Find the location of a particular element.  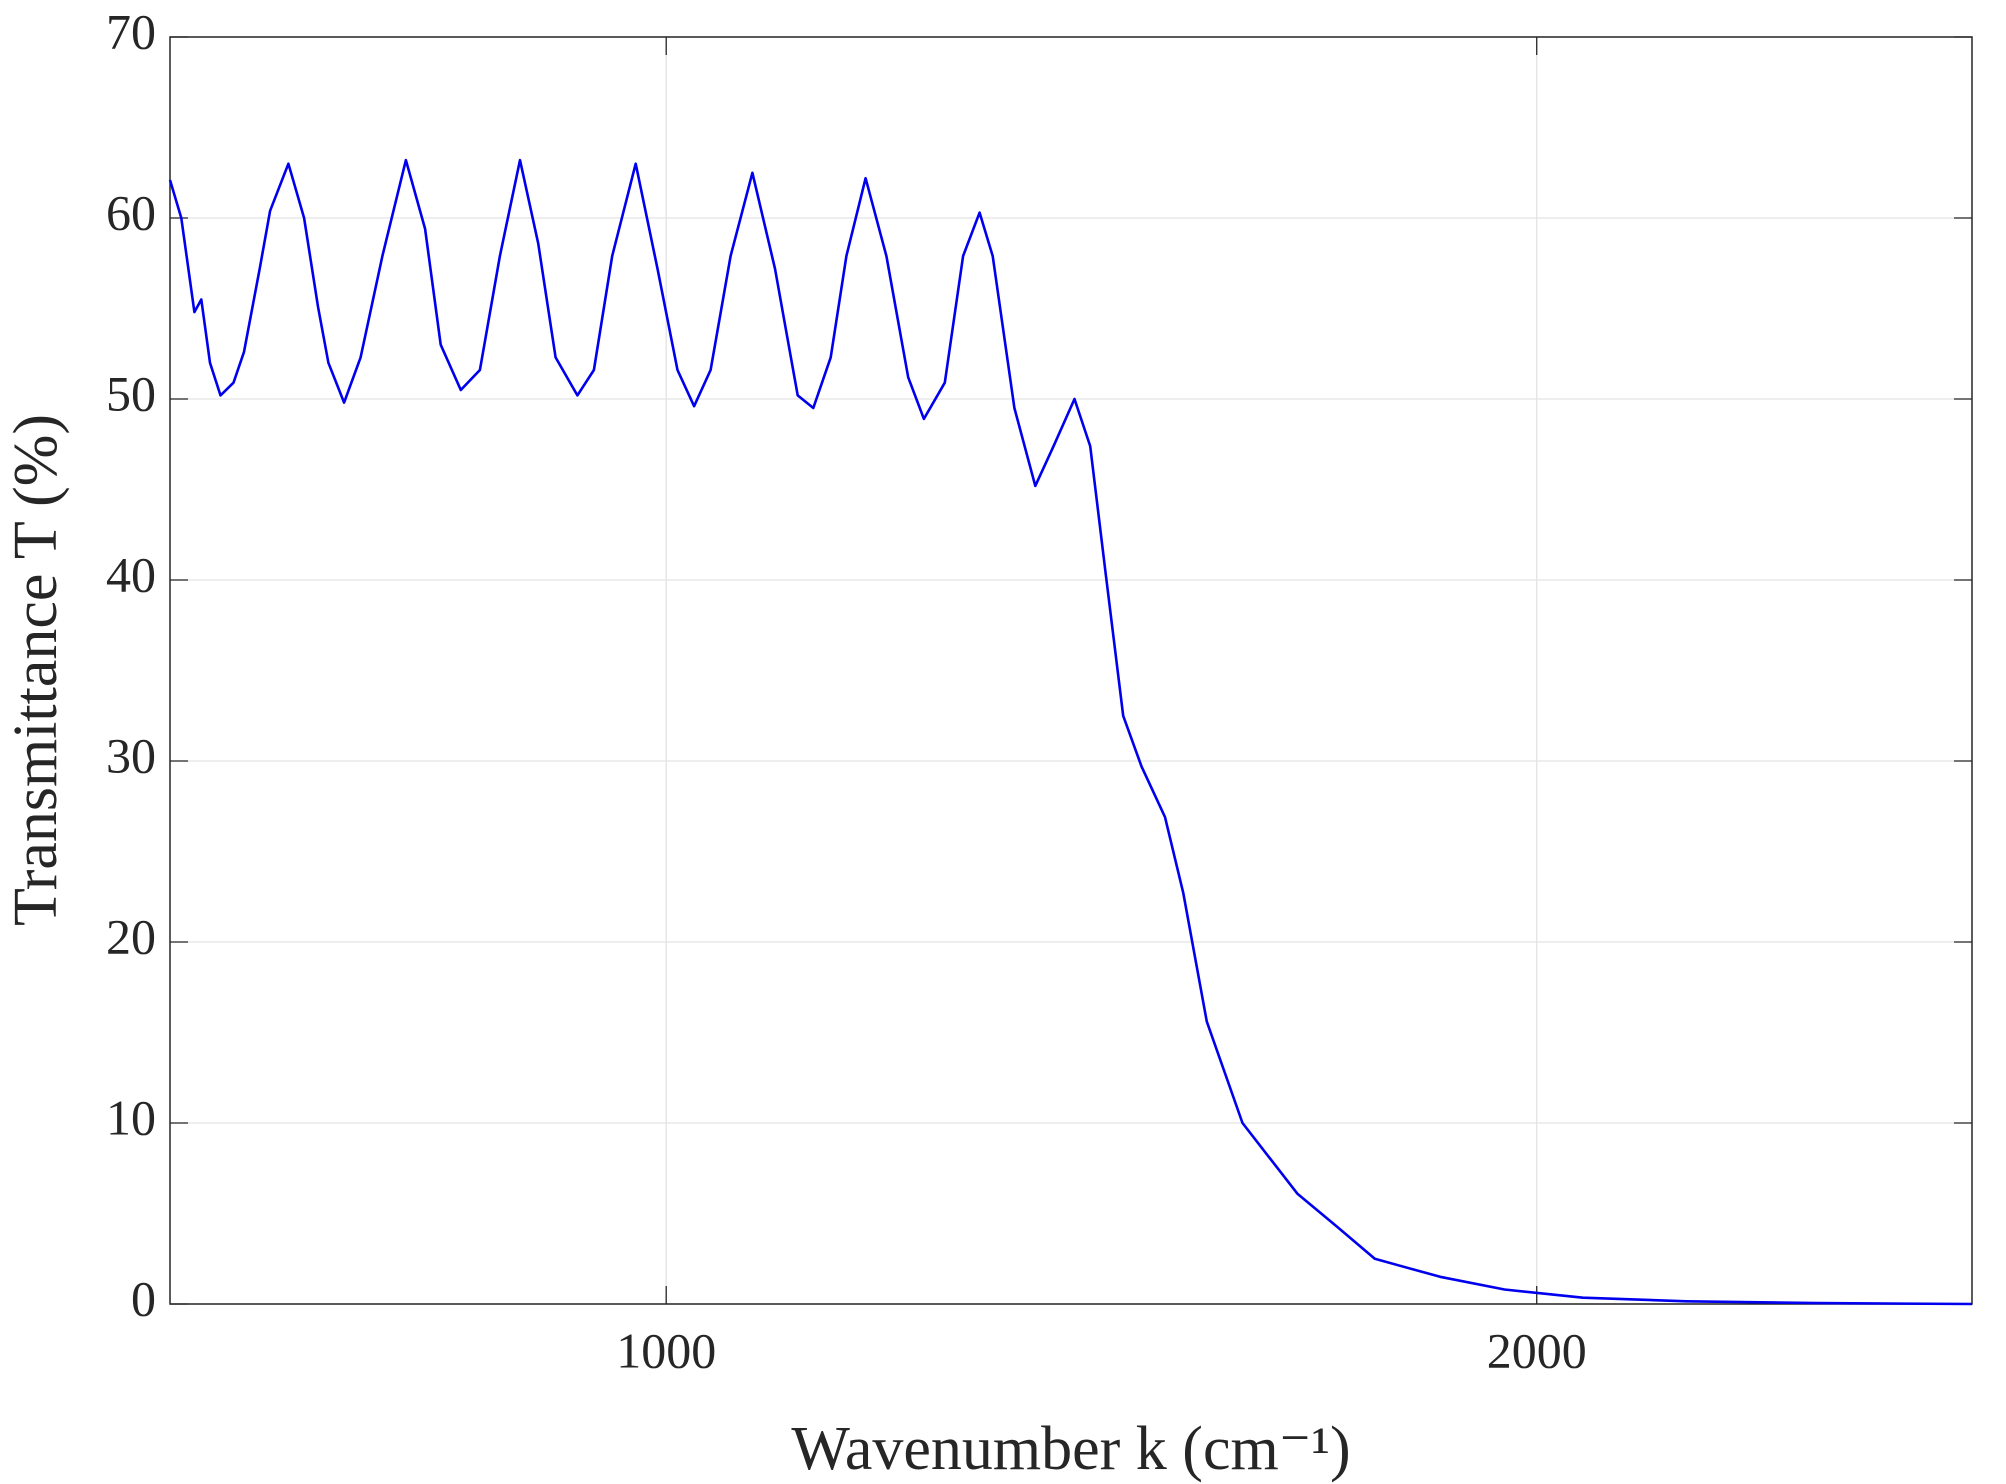

y-tick-label: 10 is located at coordinates (131, 1117).